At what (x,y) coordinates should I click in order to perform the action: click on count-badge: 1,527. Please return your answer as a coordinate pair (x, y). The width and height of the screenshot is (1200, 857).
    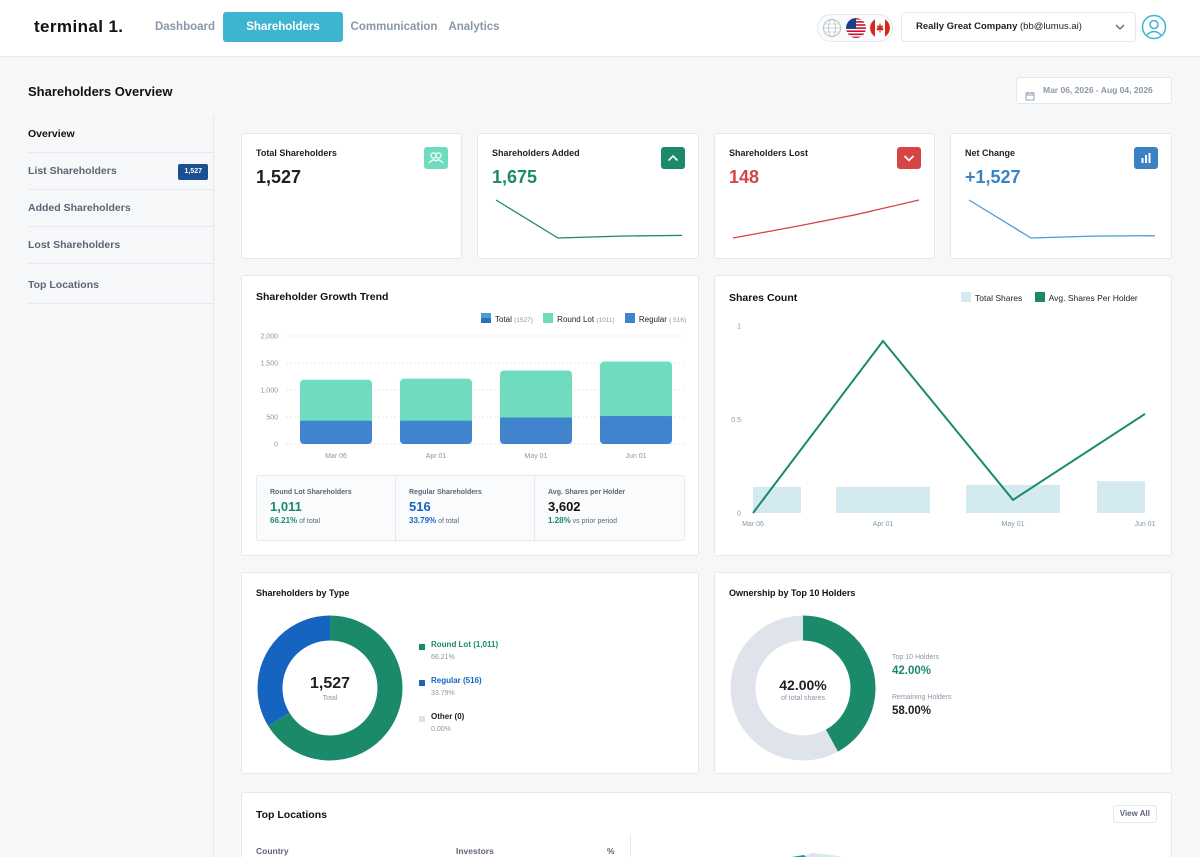
    Looking at the image, I should click on (193, 172).